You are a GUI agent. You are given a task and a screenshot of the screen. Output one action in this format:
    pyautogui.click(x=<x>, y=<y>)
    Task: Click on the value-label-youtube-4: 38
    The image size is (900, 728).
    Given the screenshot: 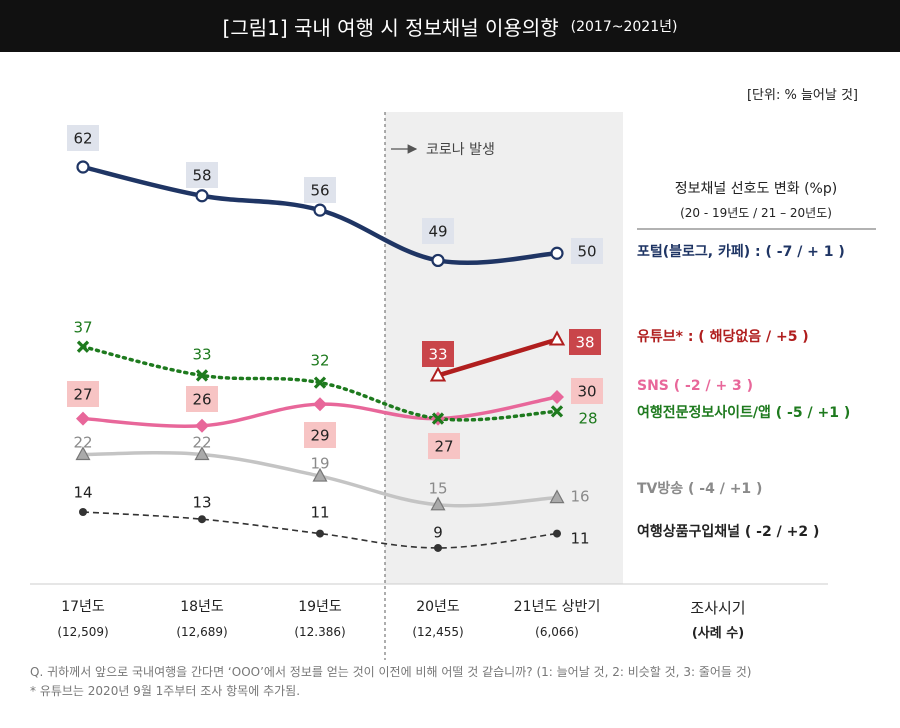 What is the action you would take?
    pyautogui.click(x=584, y=343)
    